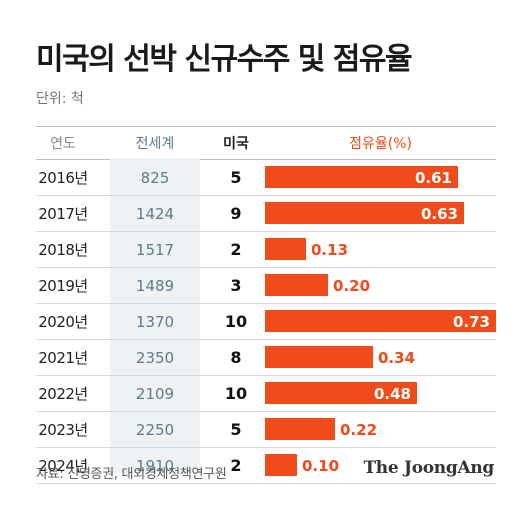  What do you see at coordinates (63, 214) in the screenshot?
I see `year-cell: 2017년` at bounding box center [63, 214].